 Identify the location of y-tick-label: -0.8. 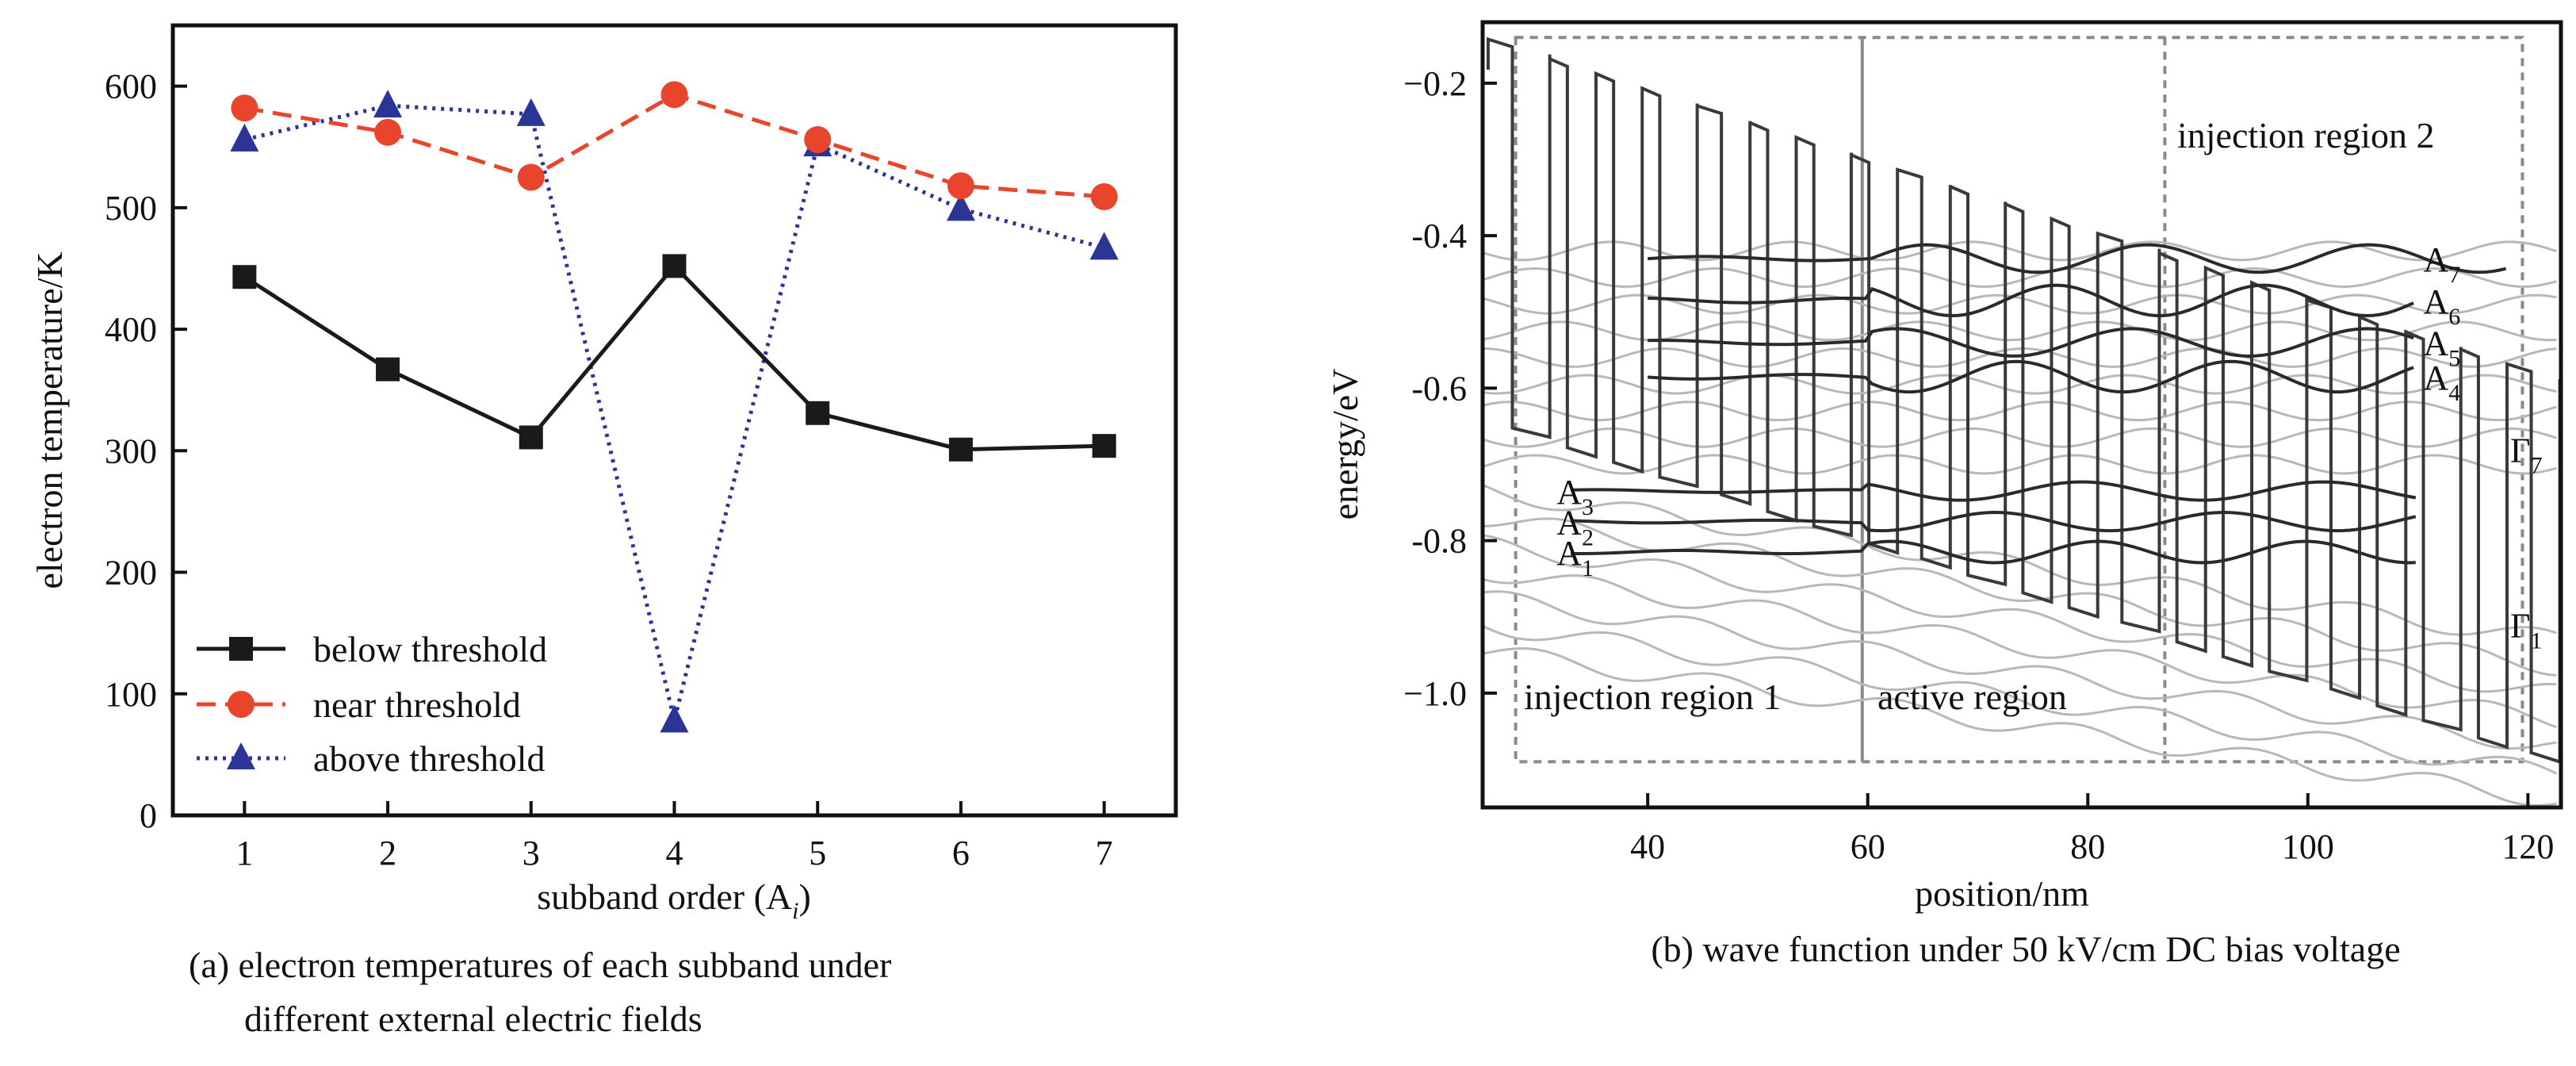
(1439, 541).